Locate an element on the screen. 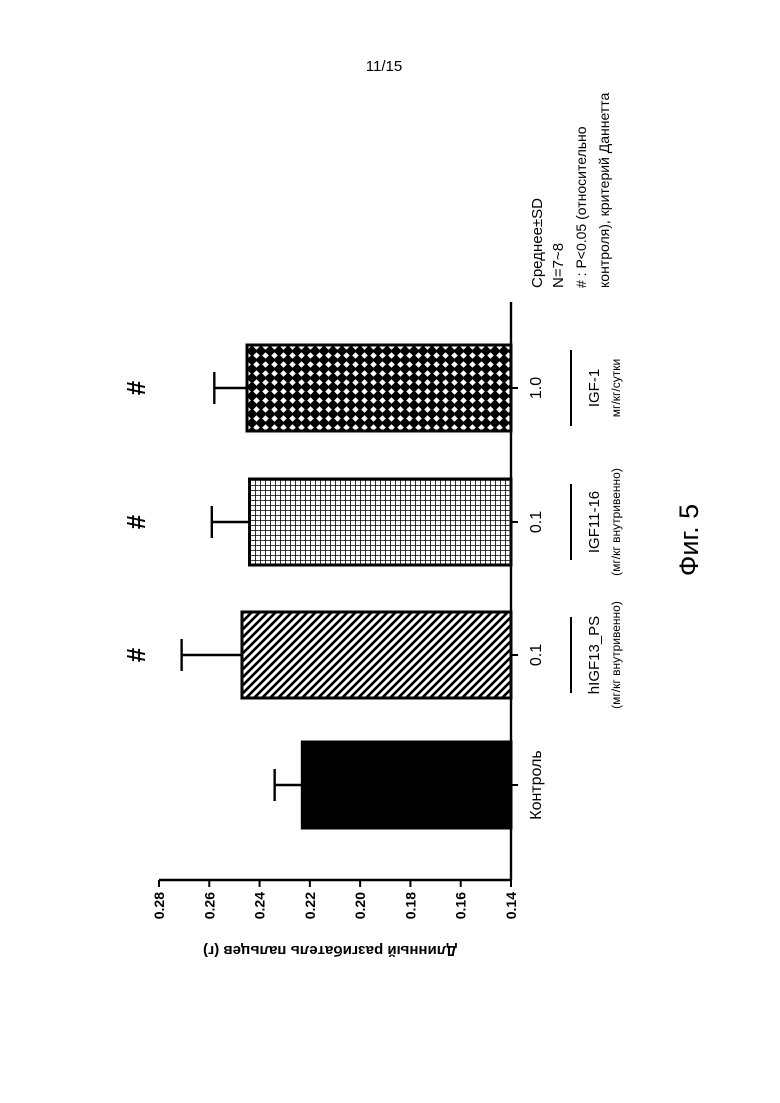 Image resolution: width=780 pixels, height=1103 pixels. y-axis-ticks: 0.28 0.26 0.24 0.22 0.20 0.18 0.16 0.14 is located at coordinates (335, 899).